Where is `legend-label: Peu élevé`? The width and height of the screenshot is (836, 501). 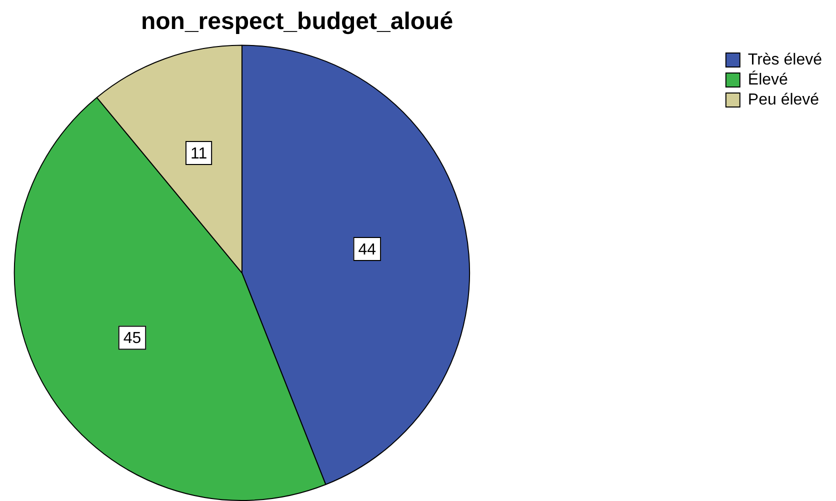
legend-label: Peu élevé is located at coordinates (784, 99).